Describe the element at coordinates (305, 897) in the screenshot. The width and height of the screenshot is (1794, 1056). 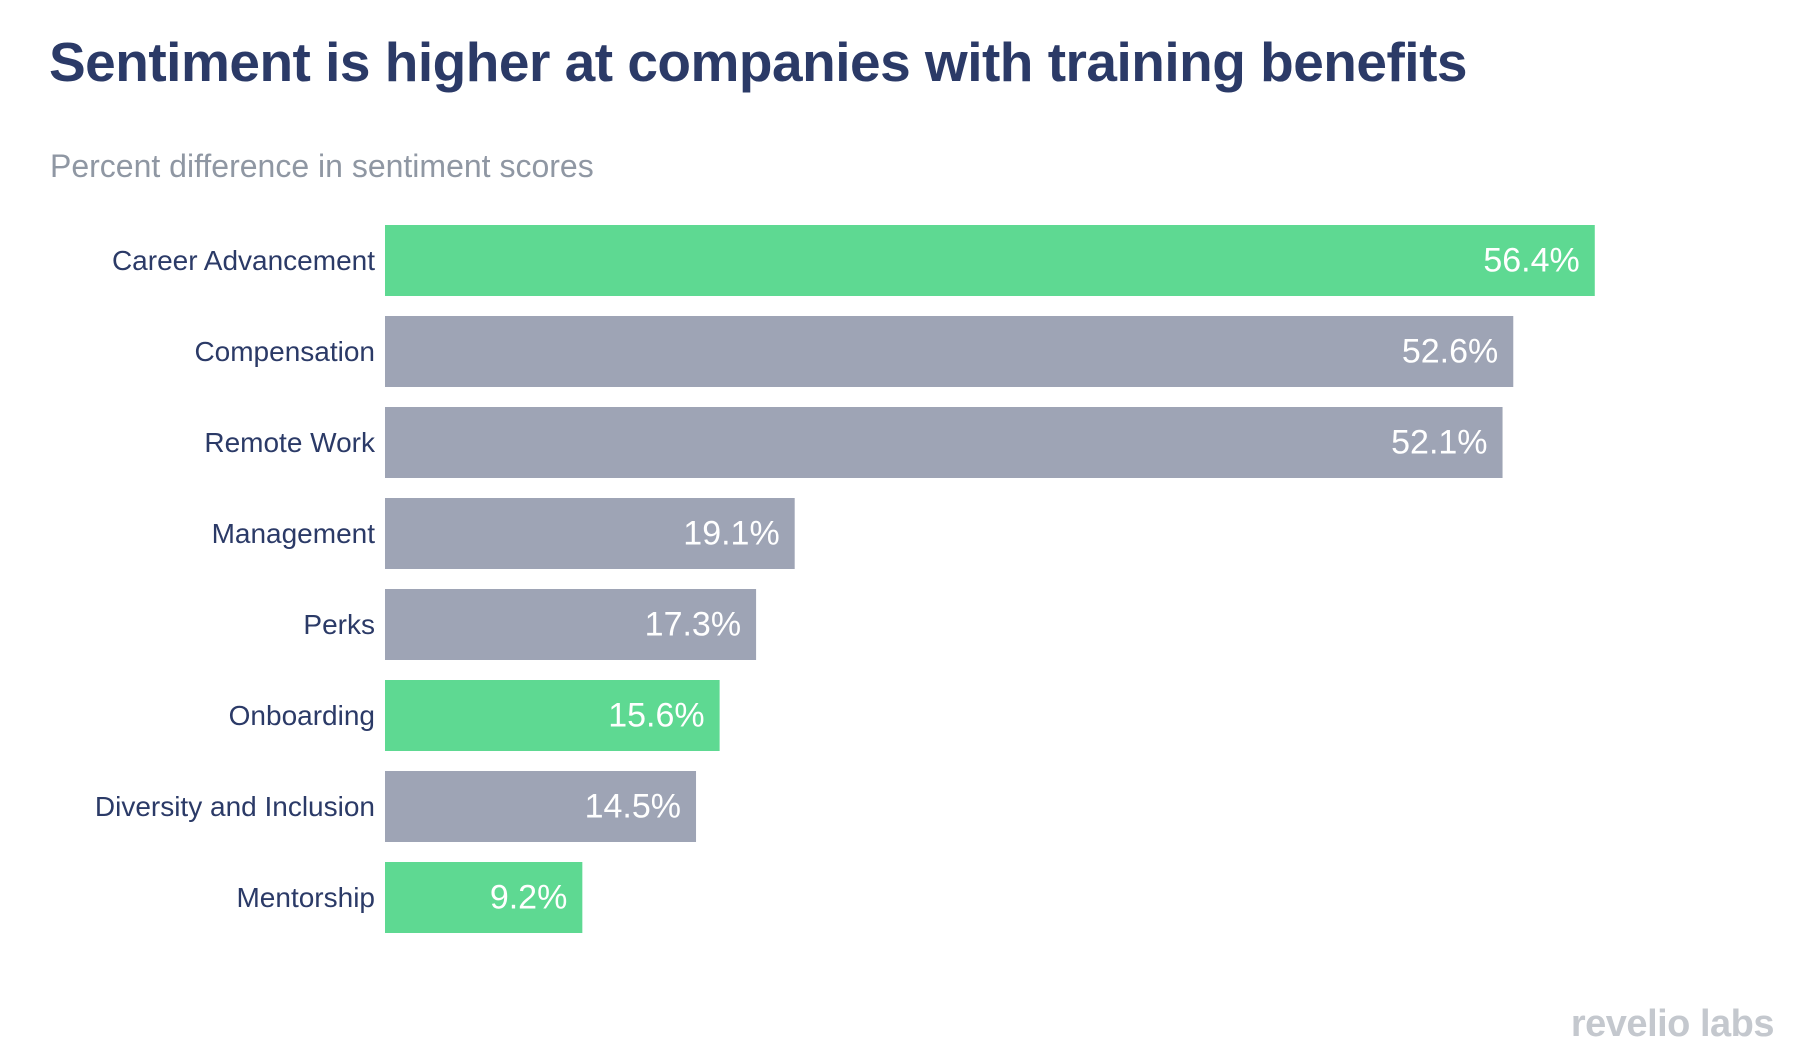
I see `category-label: Mentorship` at that location.